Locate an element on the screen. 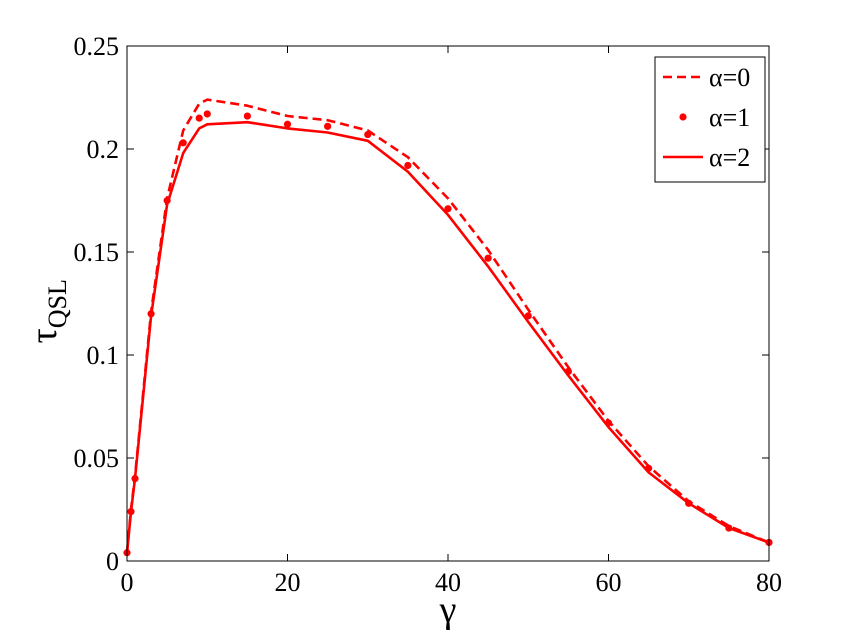  x-tick-label: 20 is located at coordinates (288, 582).